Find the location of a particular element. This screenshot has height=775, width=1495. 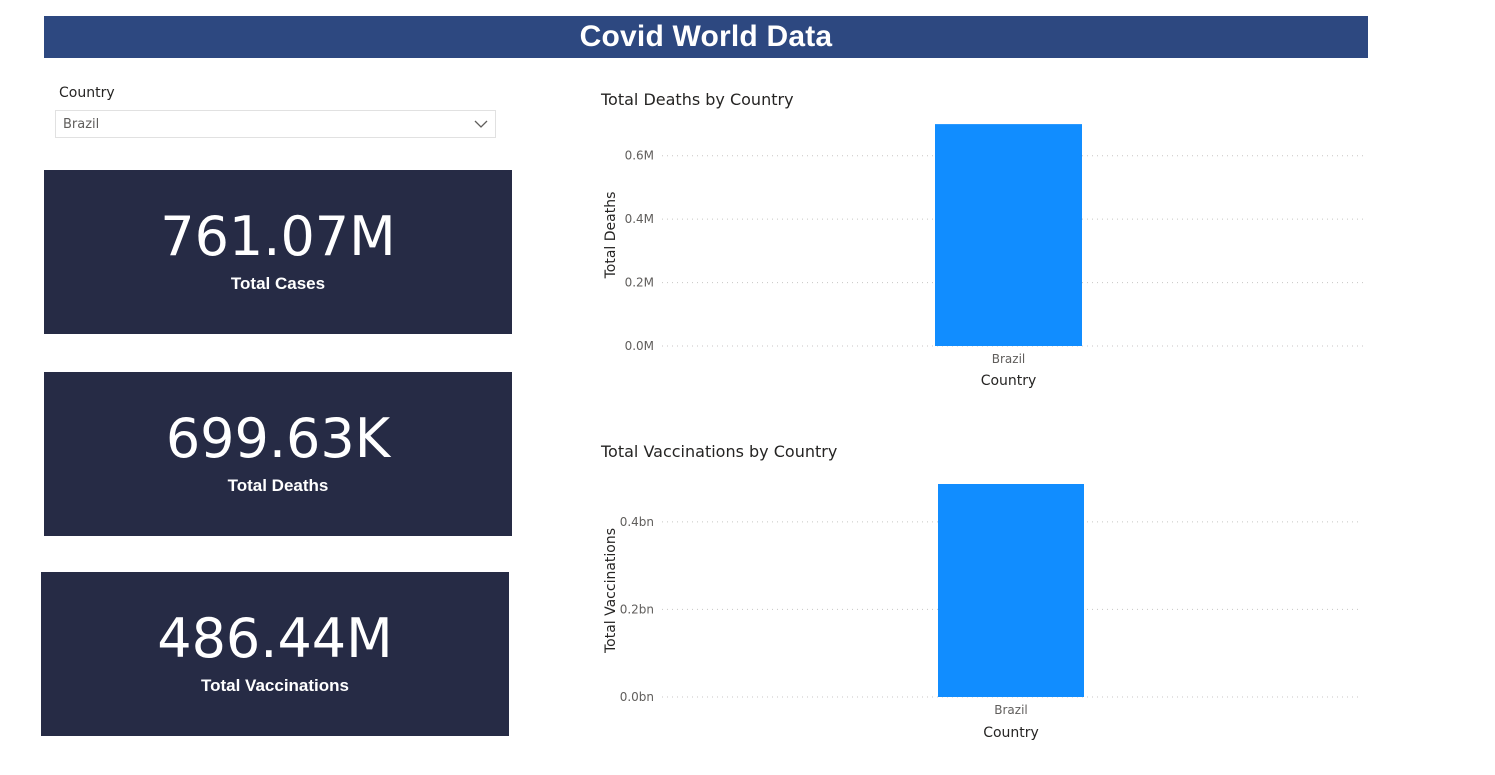

y-tick-label: 0.2bn is located at coordinates (637, 609).